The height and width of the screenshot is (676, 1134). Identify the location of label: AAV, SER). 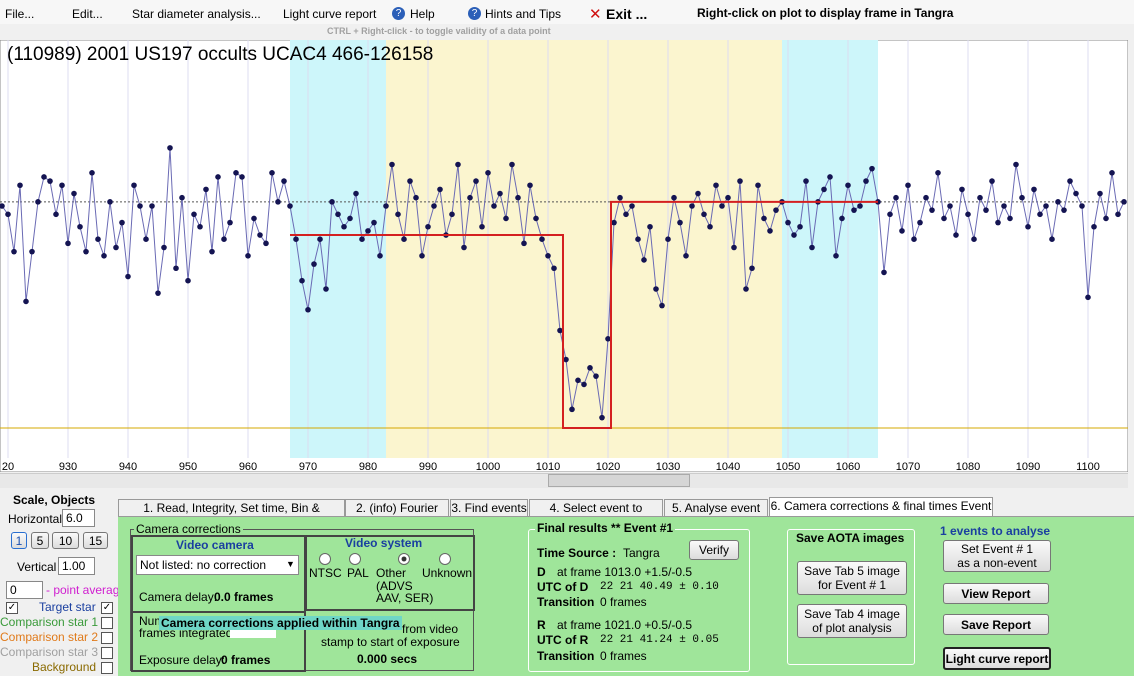
(405, 598).